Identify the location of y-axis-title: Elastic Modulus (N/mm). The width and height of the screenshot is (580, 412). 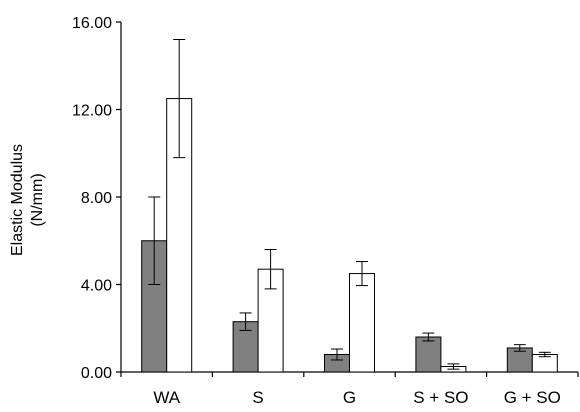
(27, 200).